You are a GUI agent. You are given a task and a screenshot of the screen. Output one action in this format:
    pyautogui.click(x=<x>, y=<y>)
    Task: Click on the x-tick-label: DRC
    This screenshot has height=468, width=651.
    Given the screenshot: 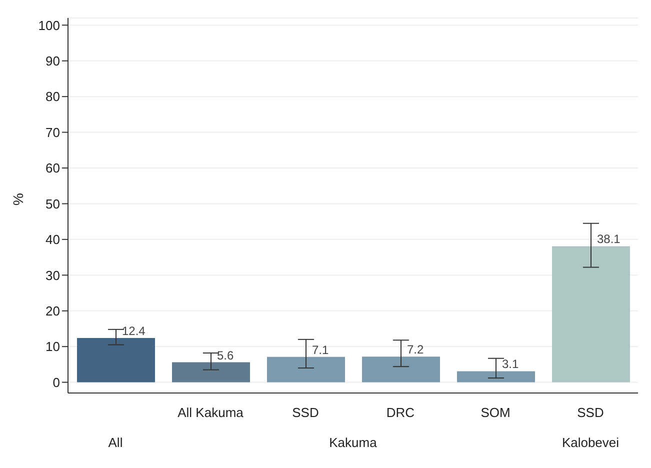 What is the action you would take?
    pyautogui.click(x=400, y=412)
    